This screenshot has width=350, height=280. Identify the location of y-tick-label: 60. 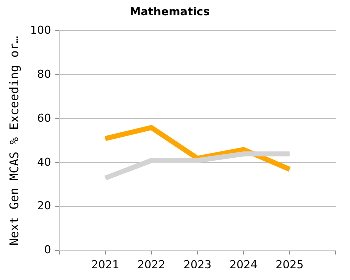
(44, 118).